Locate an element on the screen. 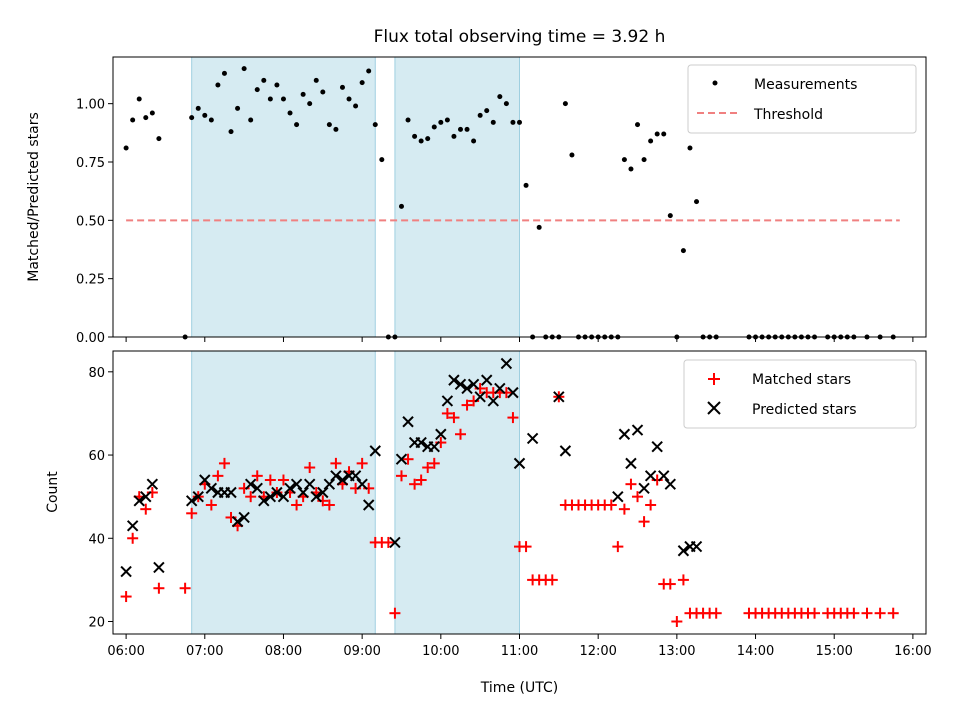 Image resolution: width=960 pixels, height=720 pixels. top-ylabel: Matched/Predicted stars is located at coordinates (34, 197).